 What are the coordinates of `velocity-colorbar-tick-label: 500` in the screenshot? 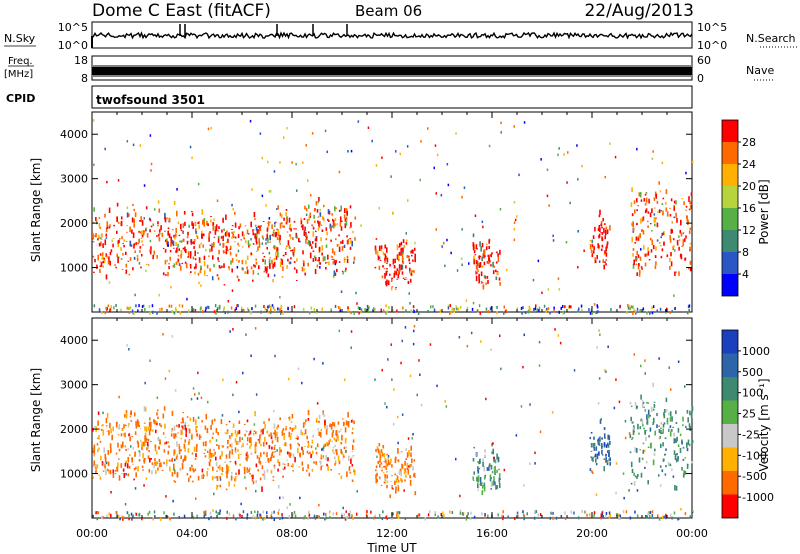 It's located at (752, 372).